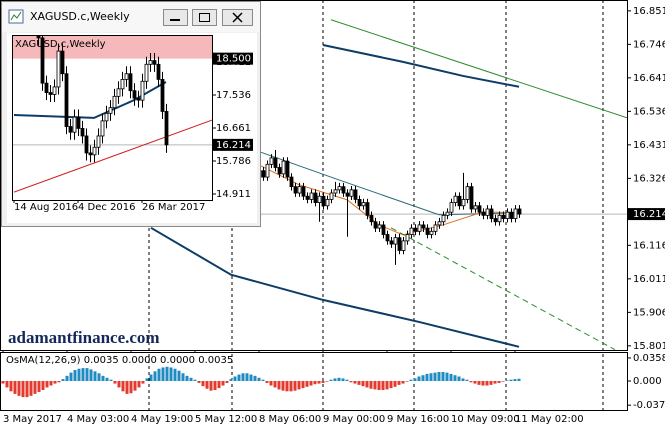  I want to click on x-tick-label: 9 May 16:00, so click(418, 419).